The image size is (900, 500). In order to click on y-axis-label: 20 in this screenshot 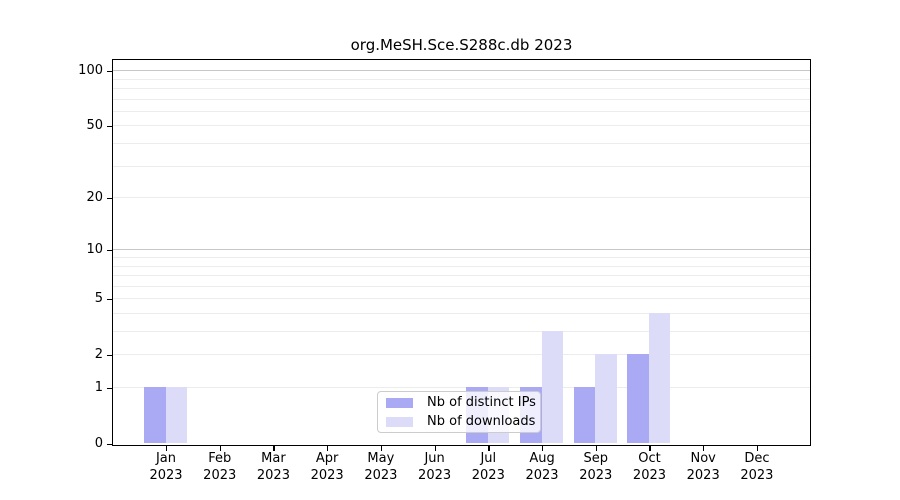, I will do `click(94, 198)`.